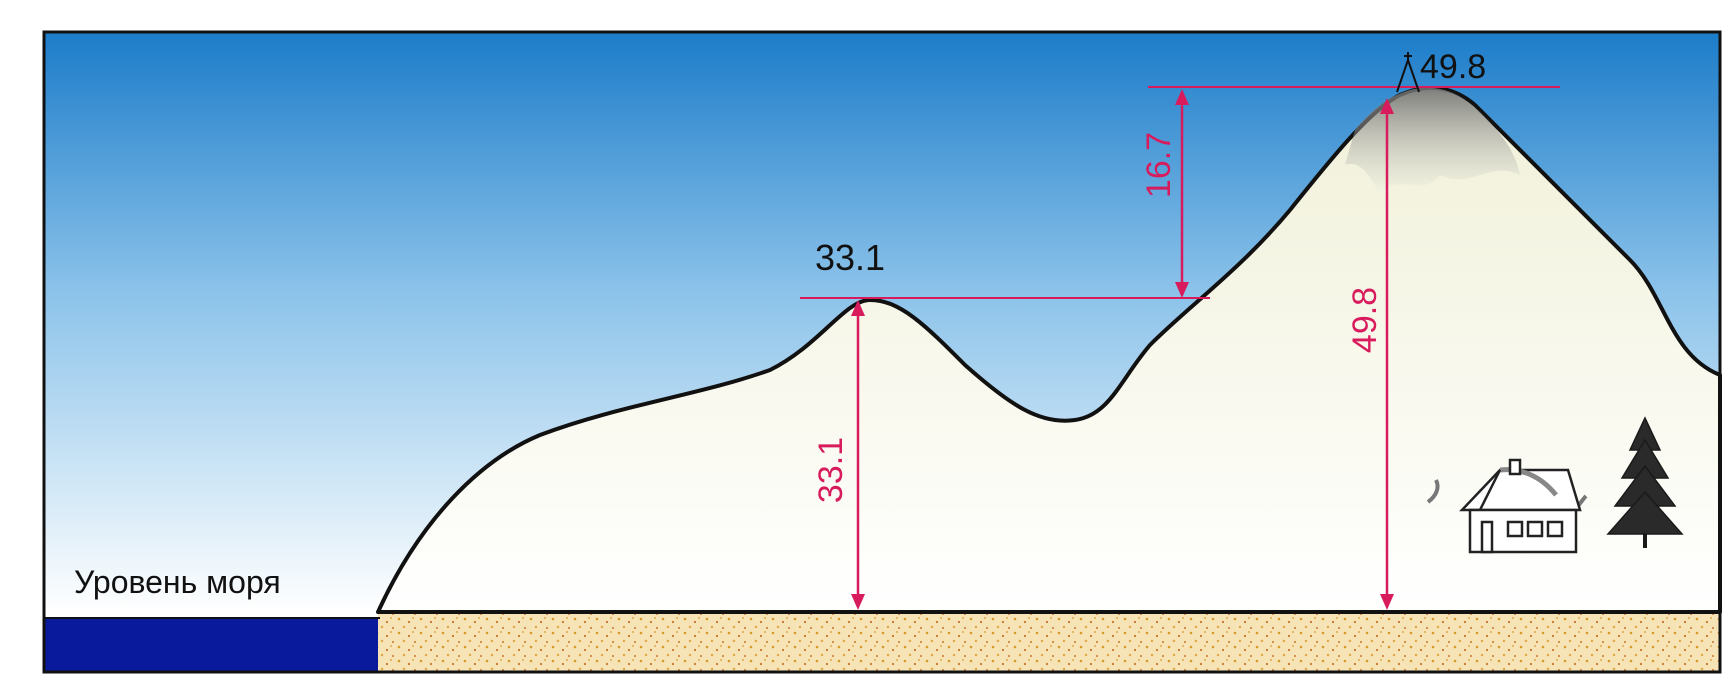 The height and width of the screenshot is (683, 1728). I want to click on survey-marker-icon, so click(1408, 72).